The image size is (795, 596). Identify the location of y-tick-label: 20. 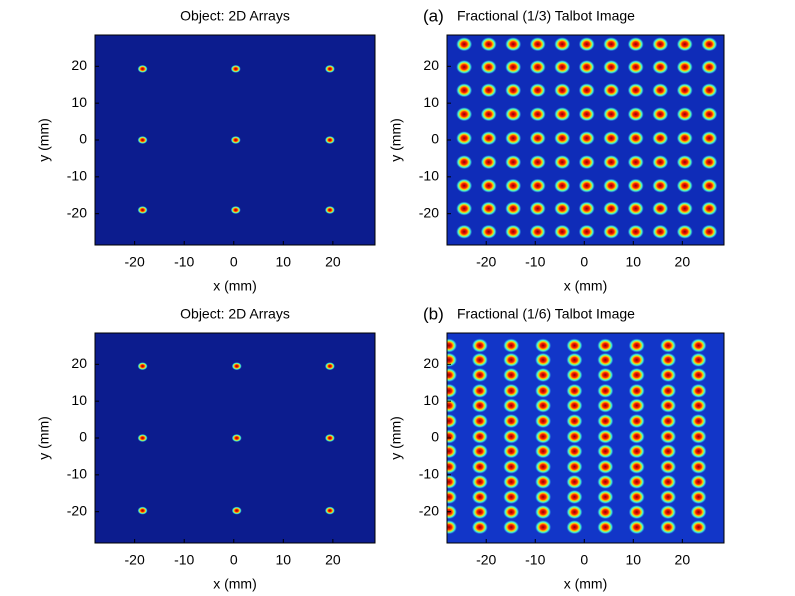
(79, 65).